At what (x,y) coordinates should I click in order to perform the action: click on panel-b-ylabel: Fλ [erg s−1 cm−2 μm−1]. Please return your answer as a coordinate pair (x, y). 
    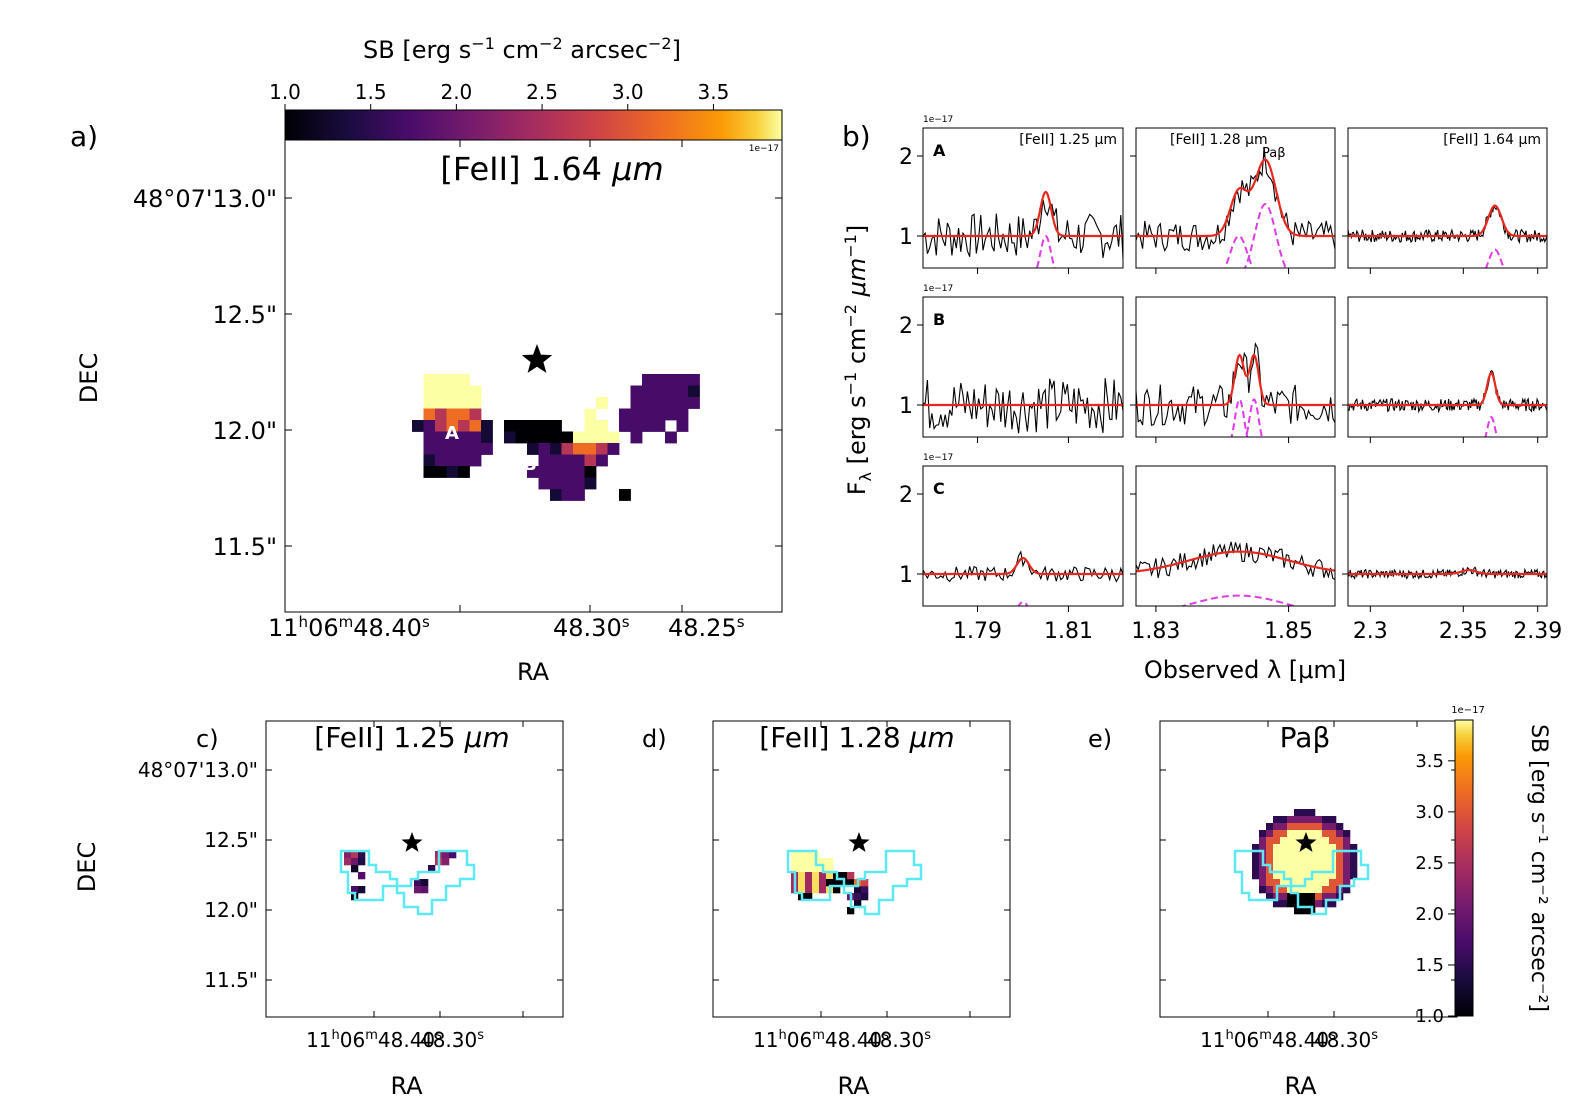
    Looking at the image, I should click on (858, 360).